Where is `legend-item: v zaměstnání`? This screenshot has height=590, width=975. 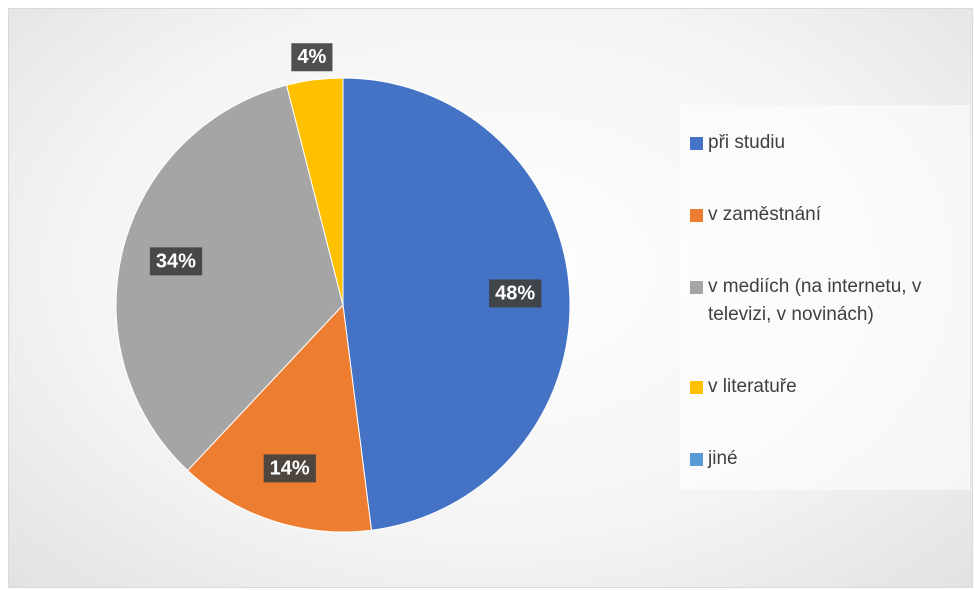
legend-item: v zaměstnání is located at coordinates (832, 215).